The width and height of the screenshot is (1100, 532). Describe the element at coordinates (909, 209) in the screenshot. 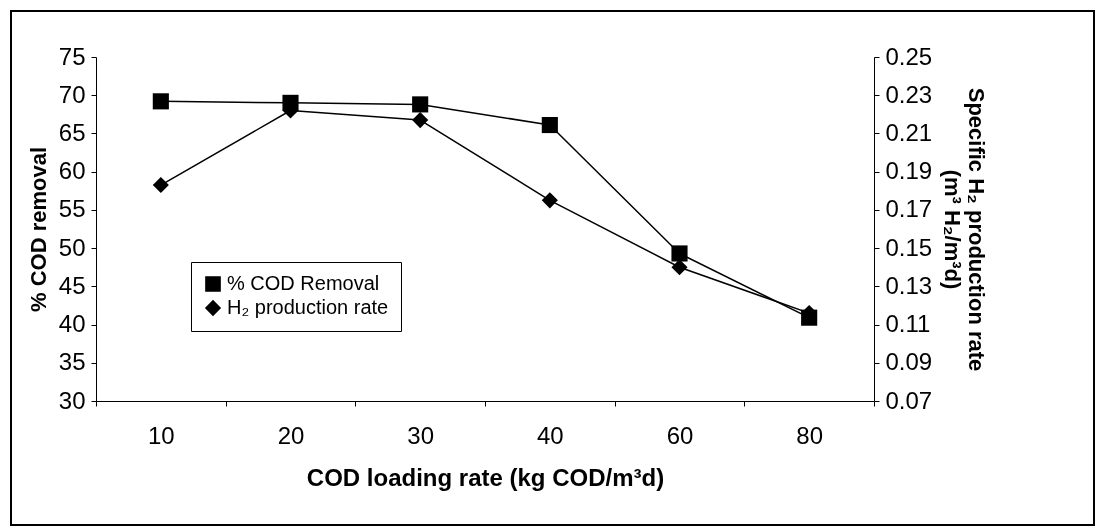

I see `y2-tick-label: 0.17` at that location.